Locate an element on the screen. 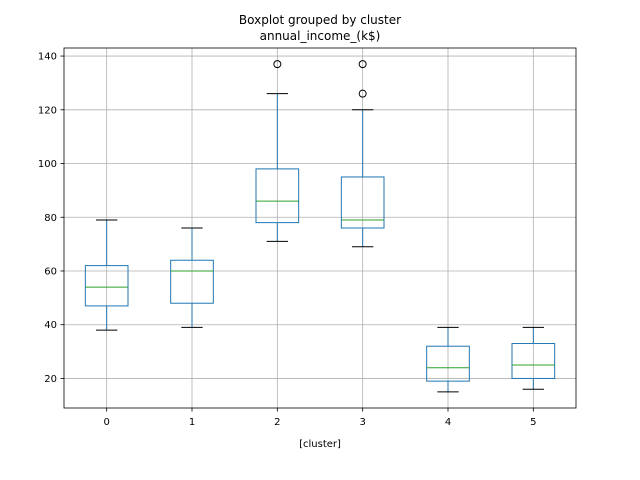 This screenshot has height=480, width=640. x-tick-label: 3 is located at coordinates (362, 422).